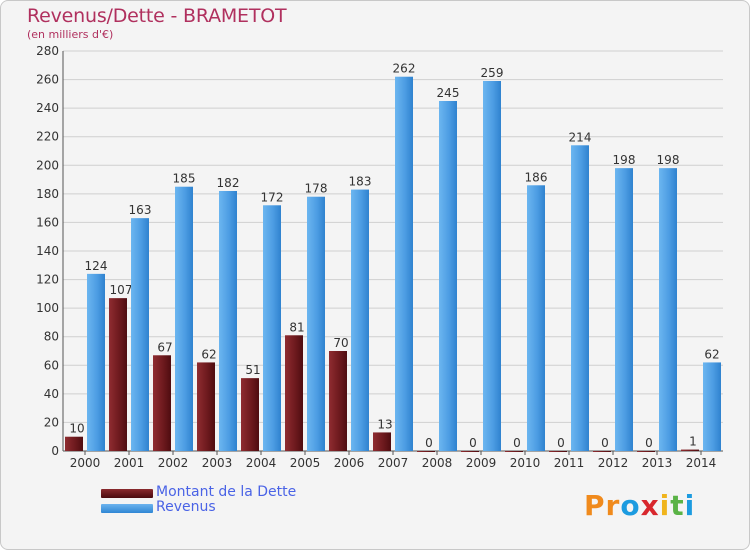  I want to click on legend-swatch-debt, so click(127, 493).